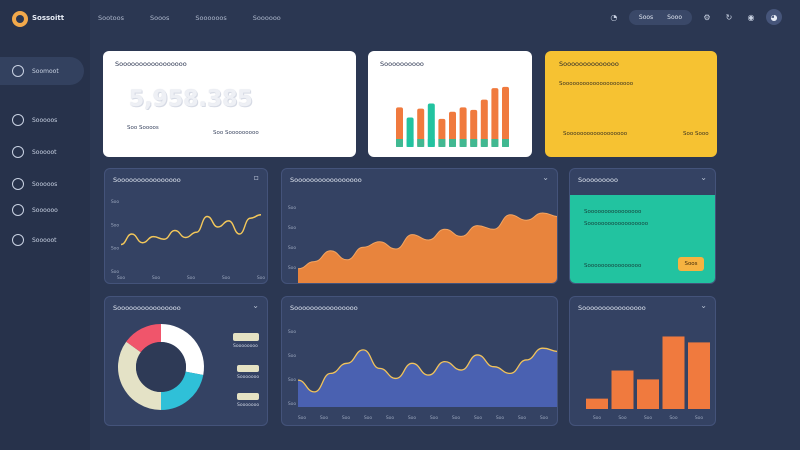  I want to click on more-icon: ▫, so click(256, 177).